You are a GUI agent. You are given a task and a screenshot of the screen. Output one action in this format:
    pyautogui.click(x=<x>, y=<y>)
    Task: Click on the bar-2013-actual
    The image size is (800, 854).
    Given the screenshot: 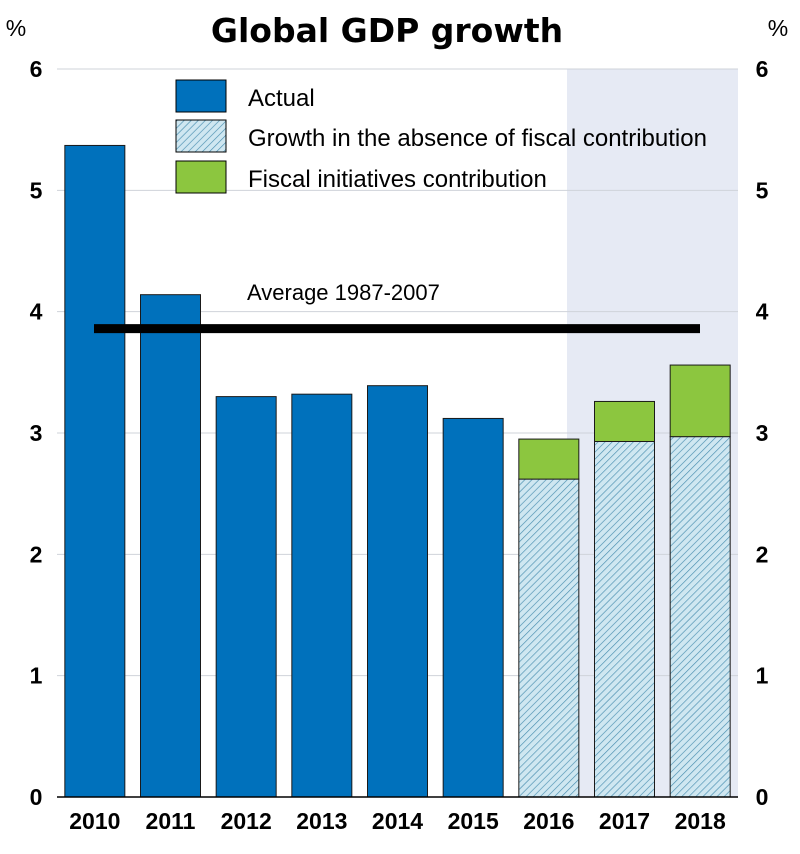 What is the action you would take?
    pyautogui.click(x=322, y=595)
    